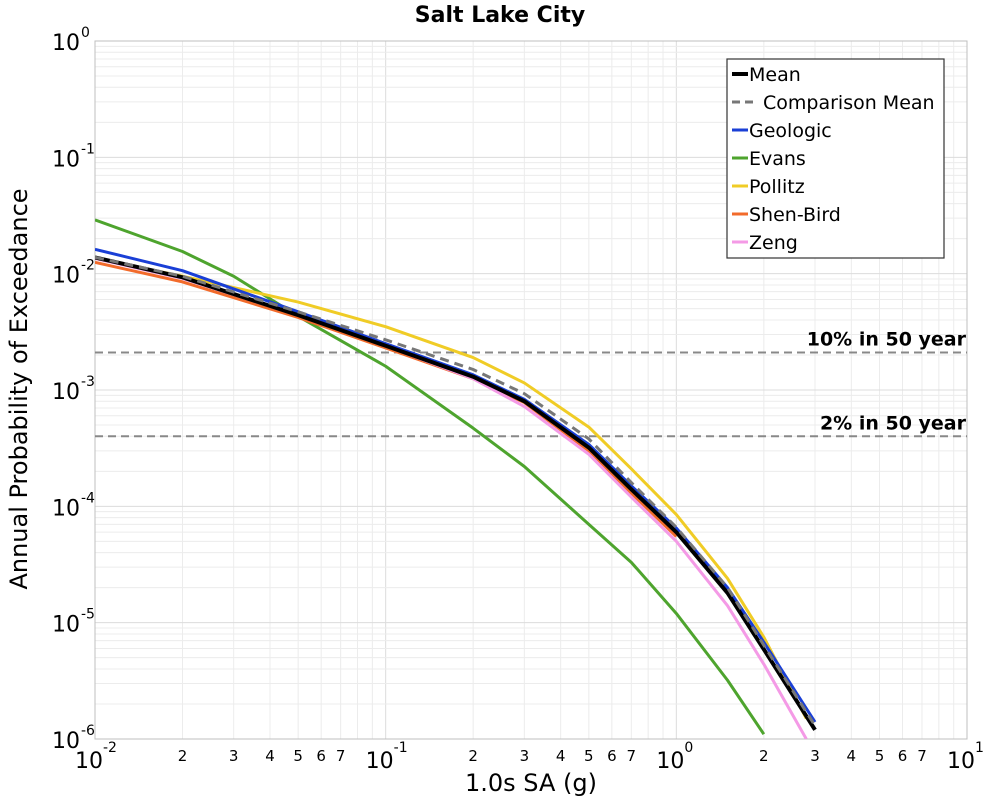 This screenshot has height=800, width=1000. I want to click on x-tick-exponent: -1, so click(401, 748).